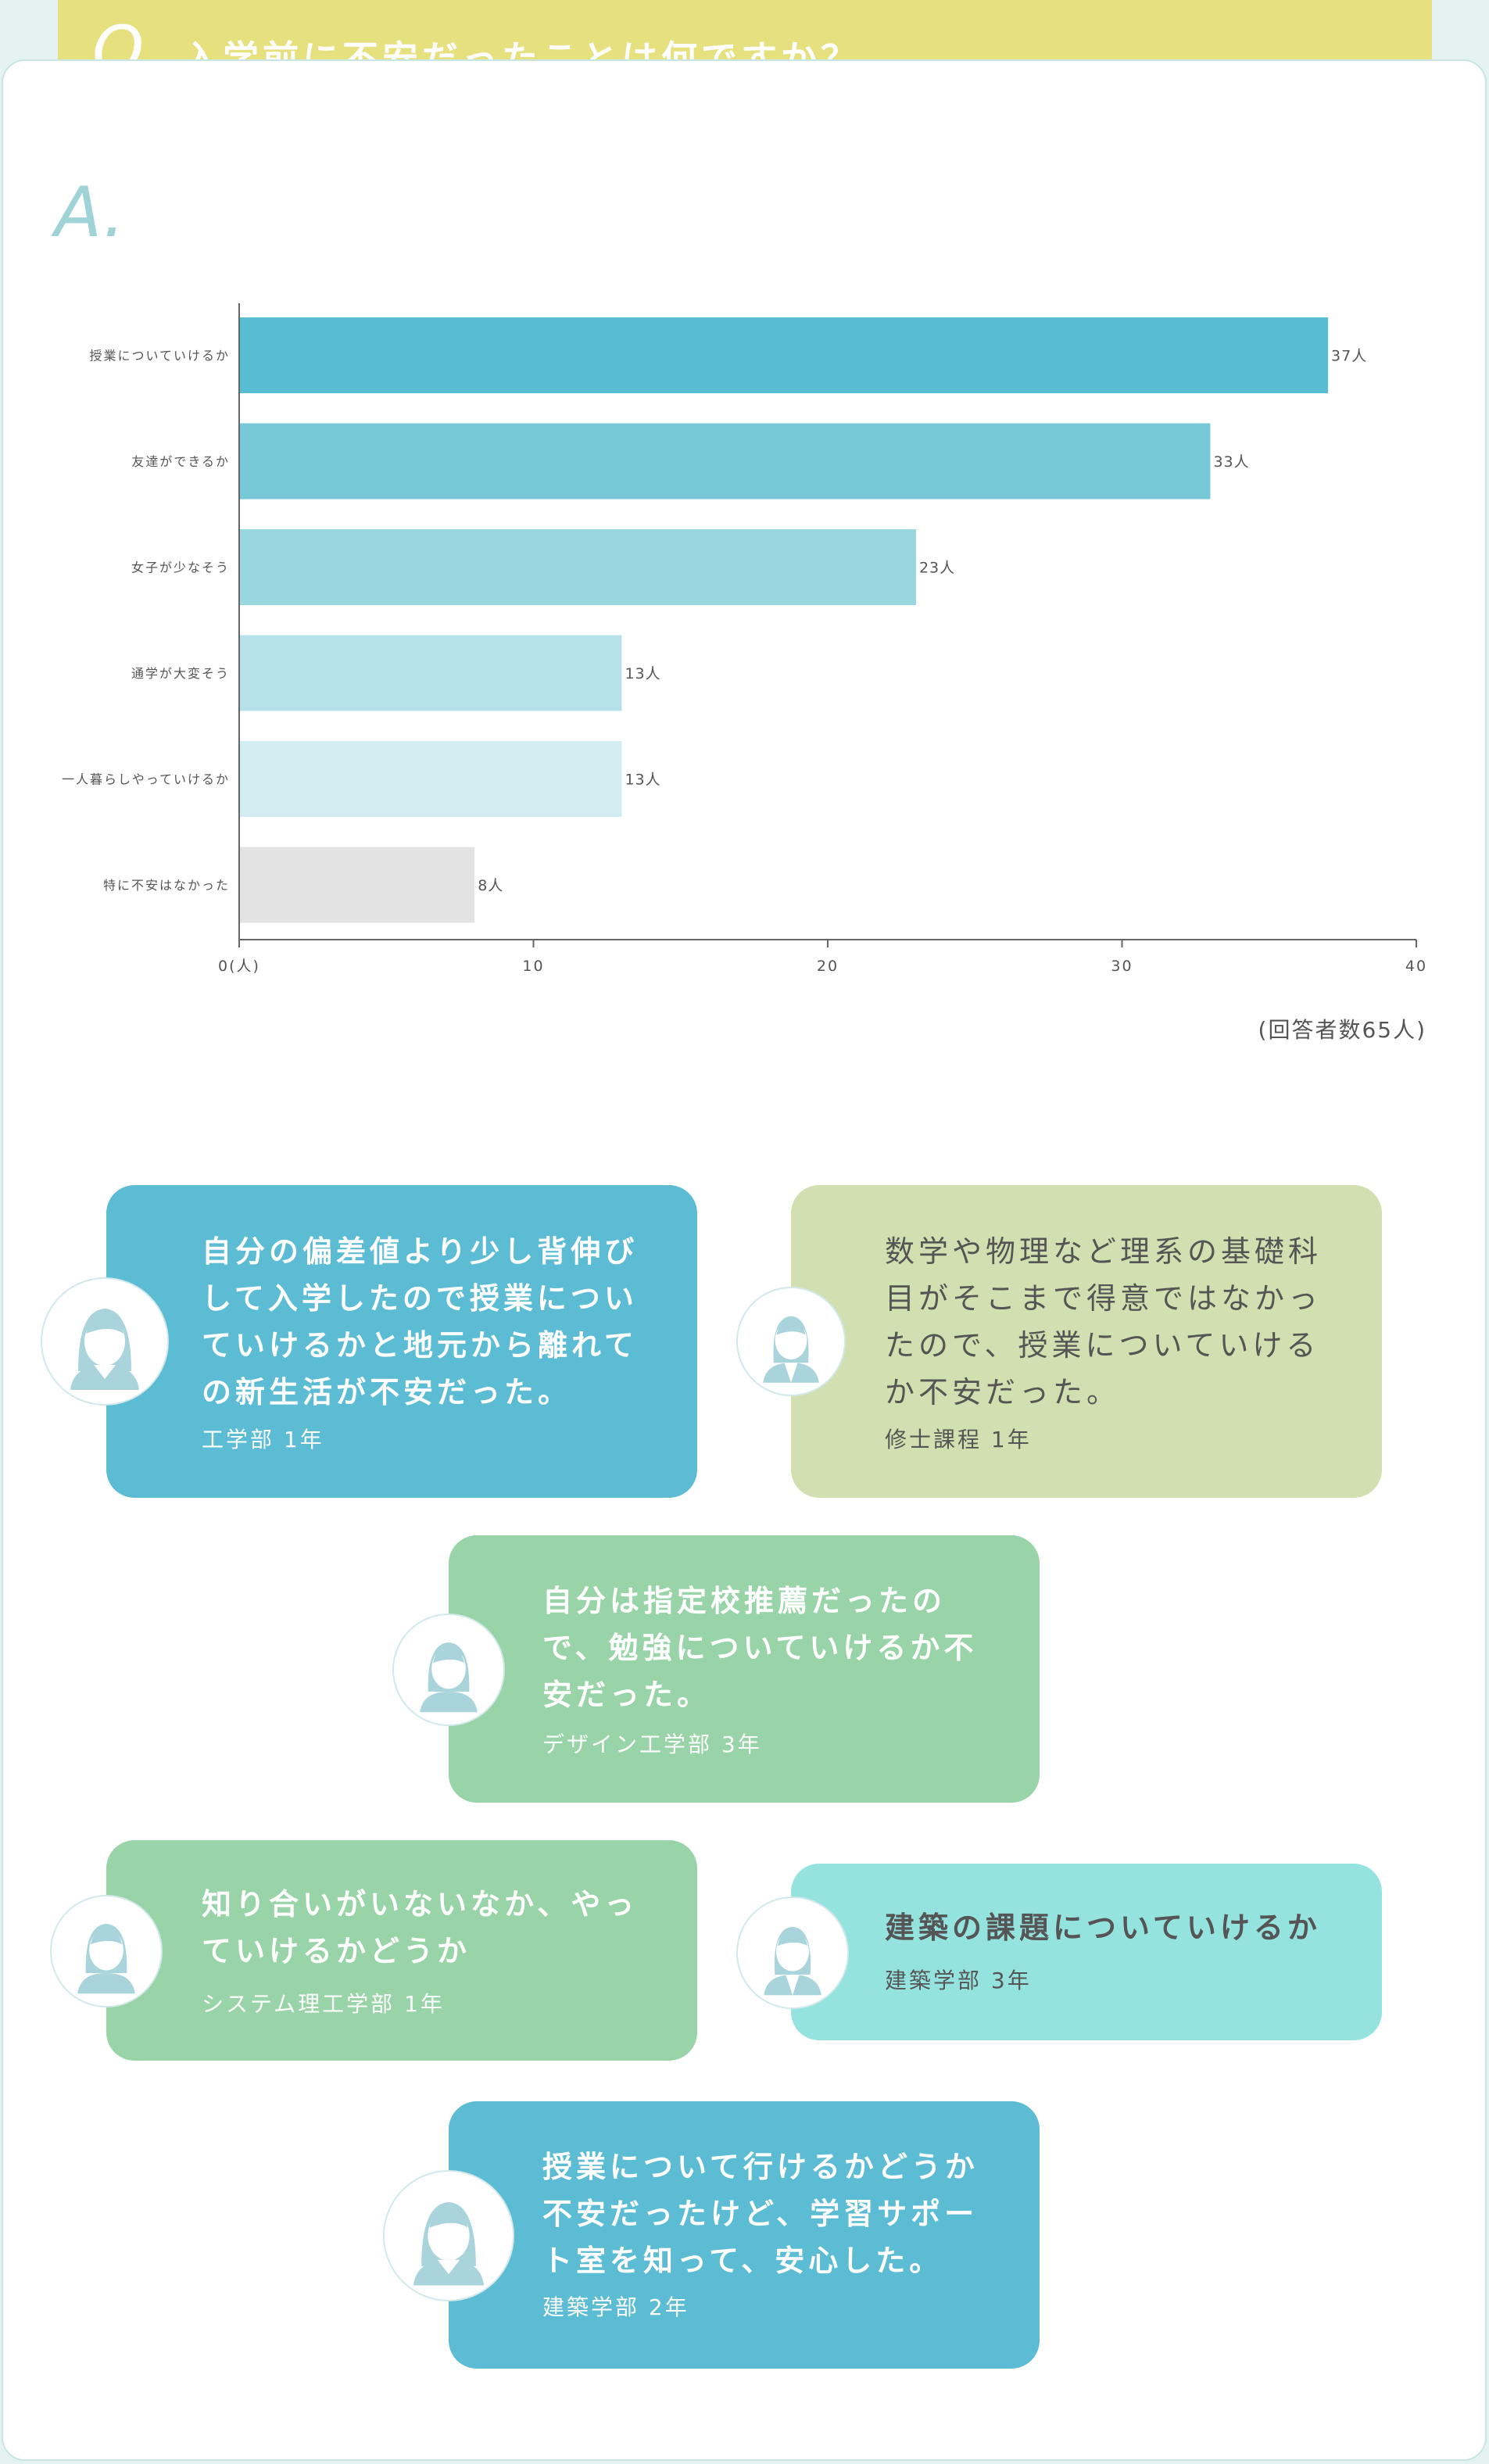 Image resolution: width=1489 pixels, height=2464 pixels. I want to click on comment-department: 修士課程 1年, so click(959, 1440).